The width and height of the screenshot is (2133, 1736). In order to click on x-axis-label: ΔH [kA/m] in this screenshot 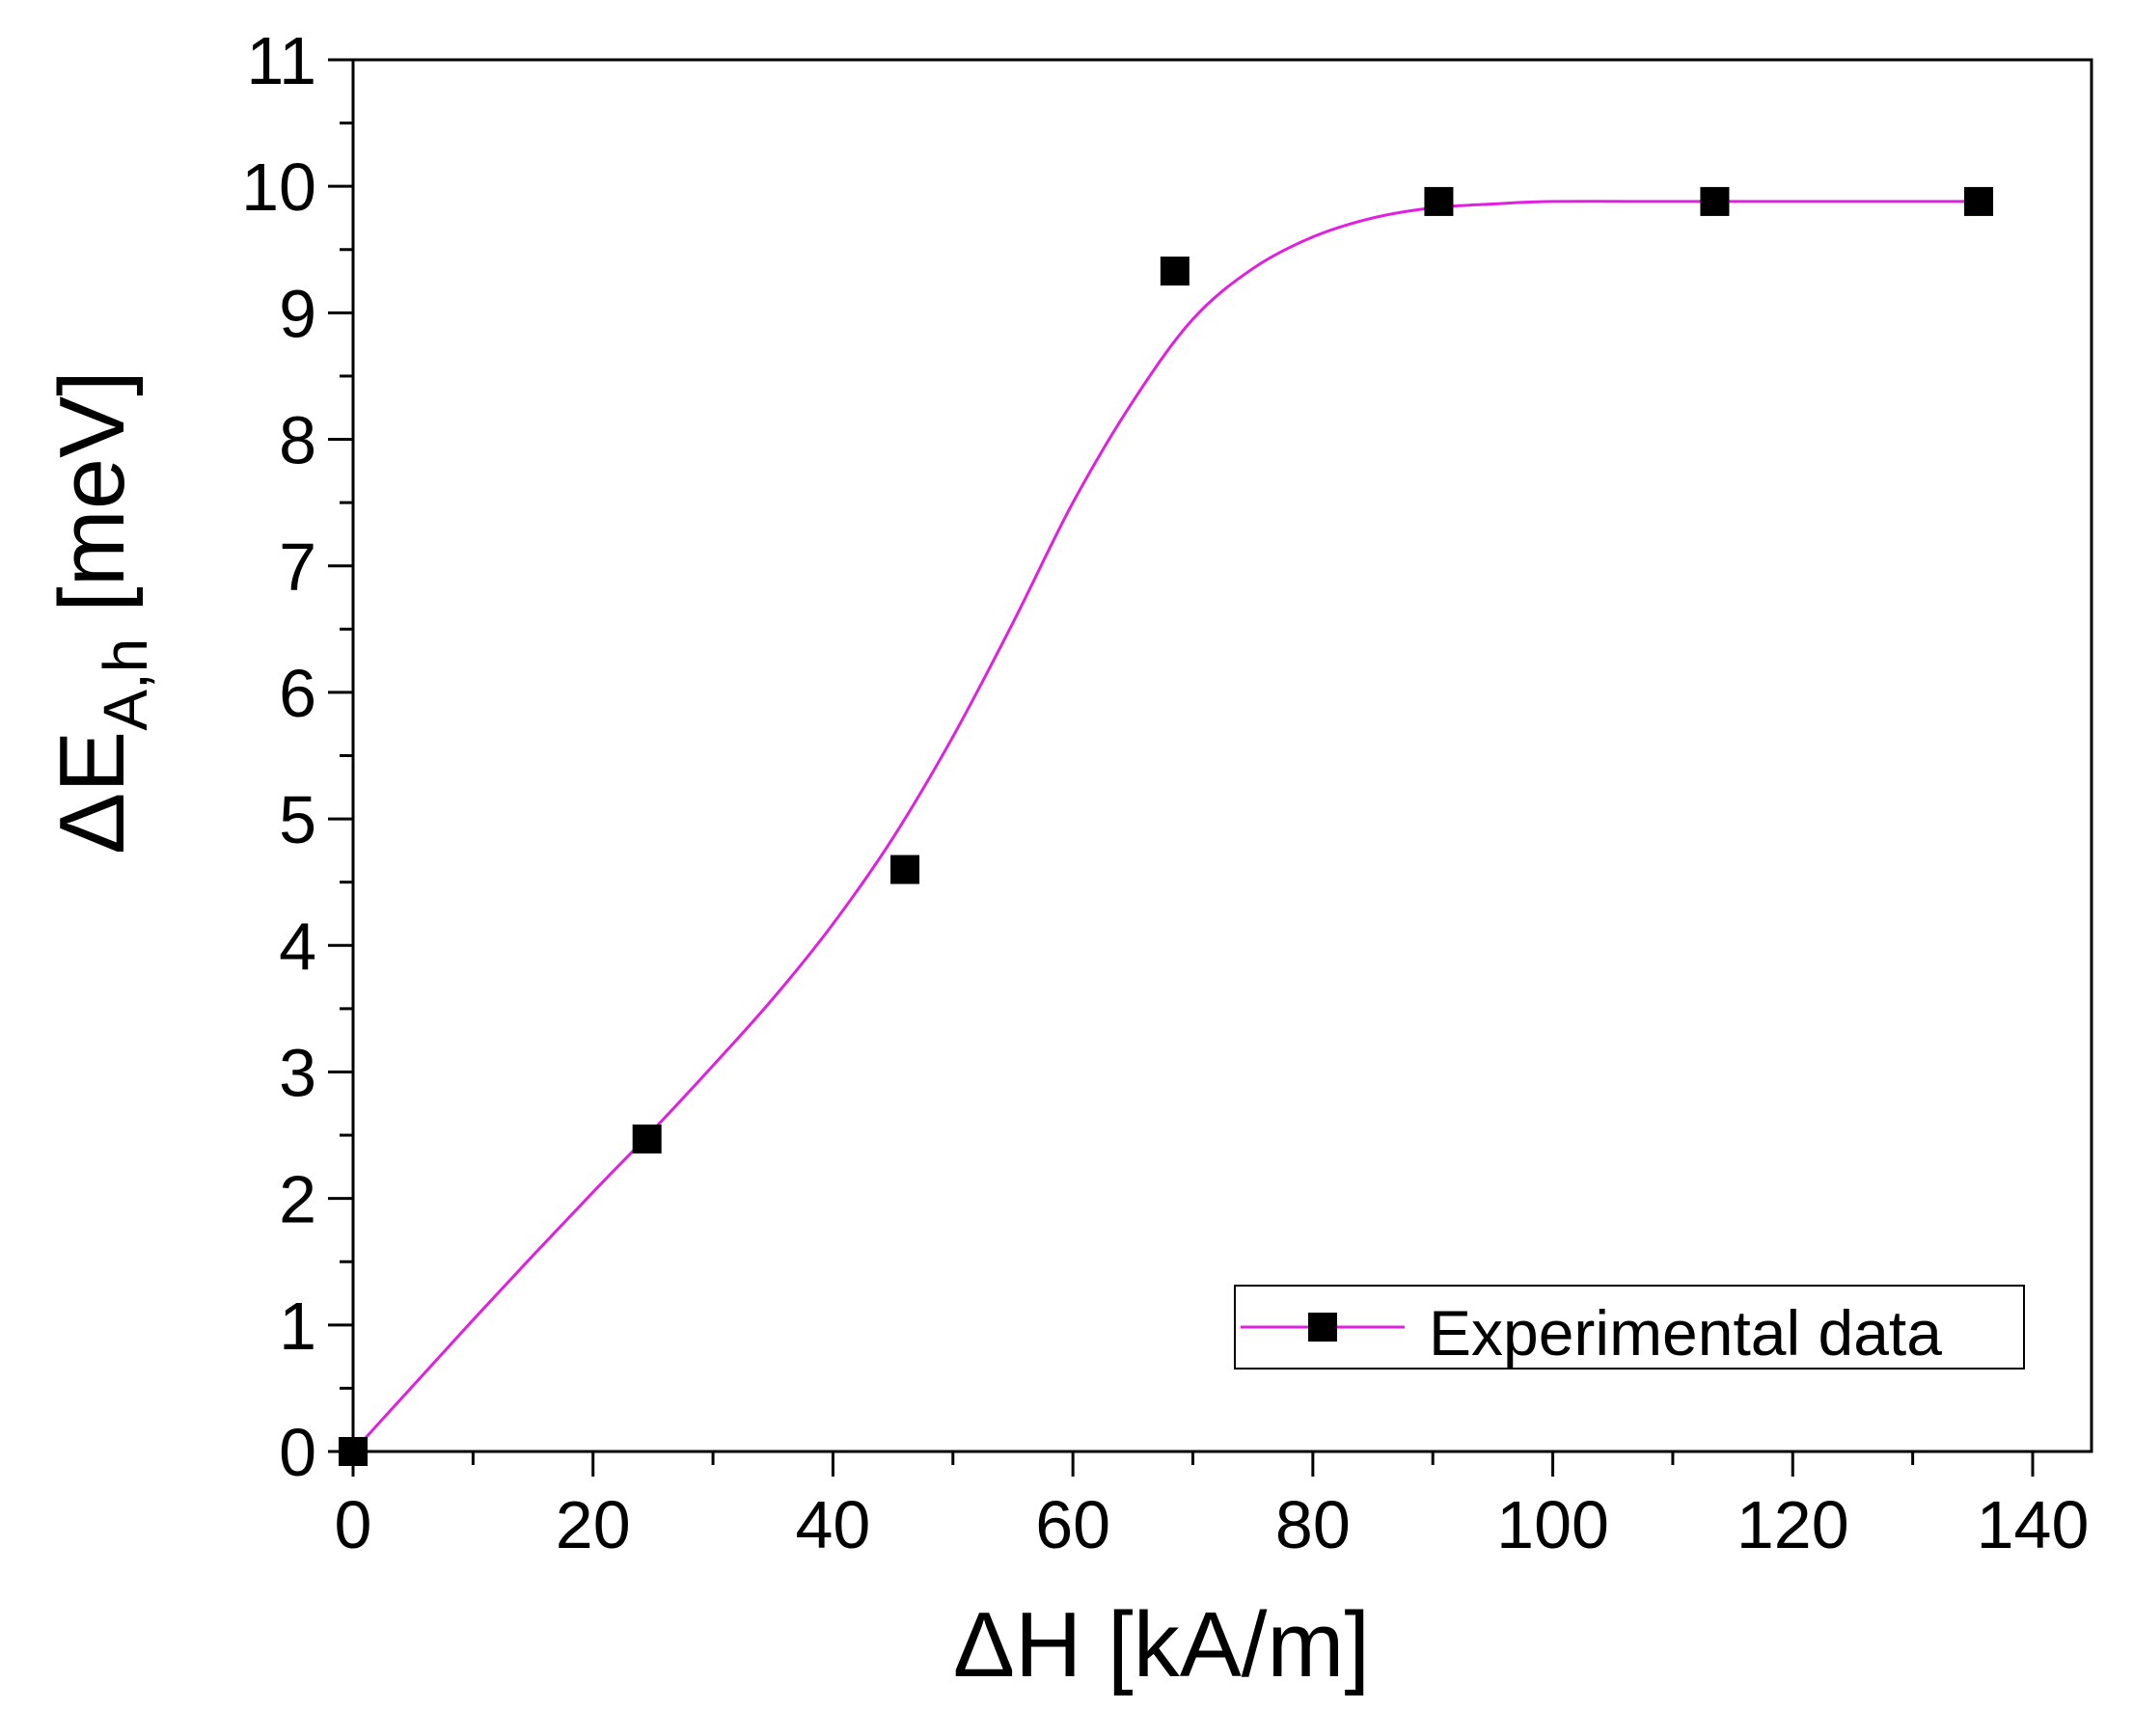, I will do `click(1161, 1645)`.